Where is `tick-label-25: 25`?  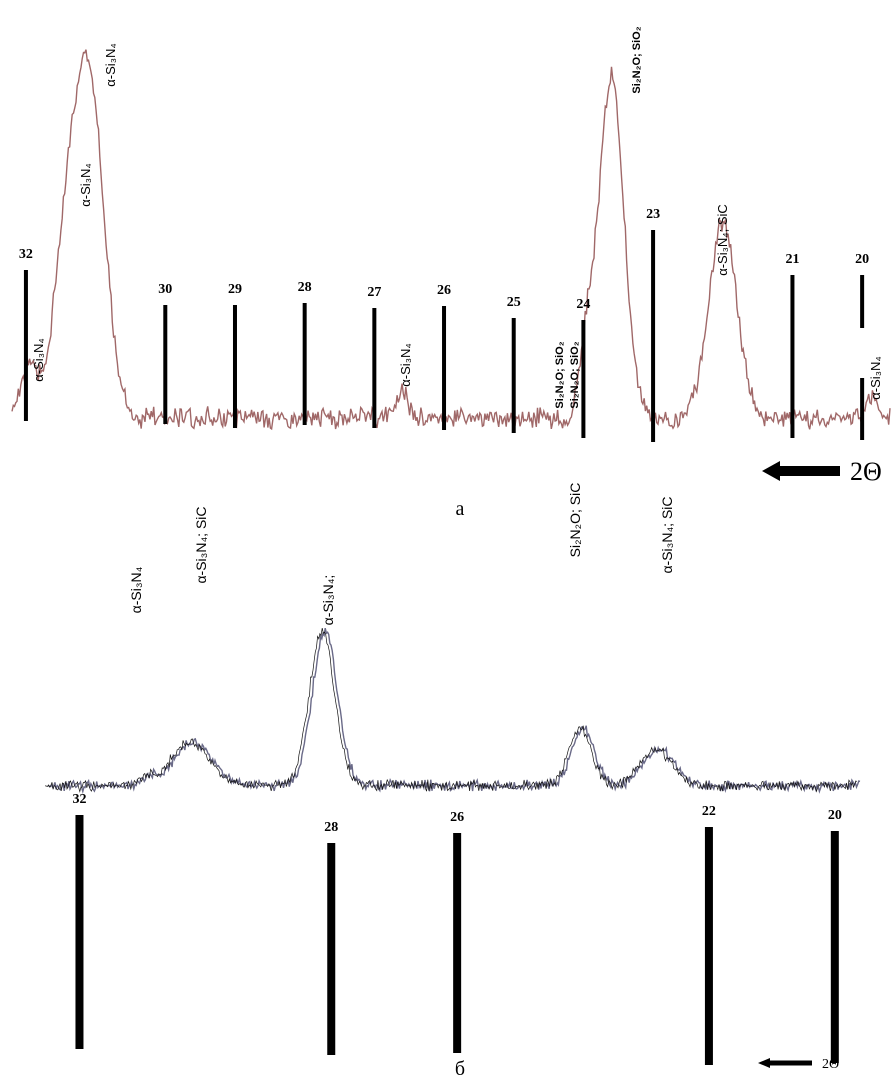 tick-label-25: 25 is located at coordinates (514, 302).